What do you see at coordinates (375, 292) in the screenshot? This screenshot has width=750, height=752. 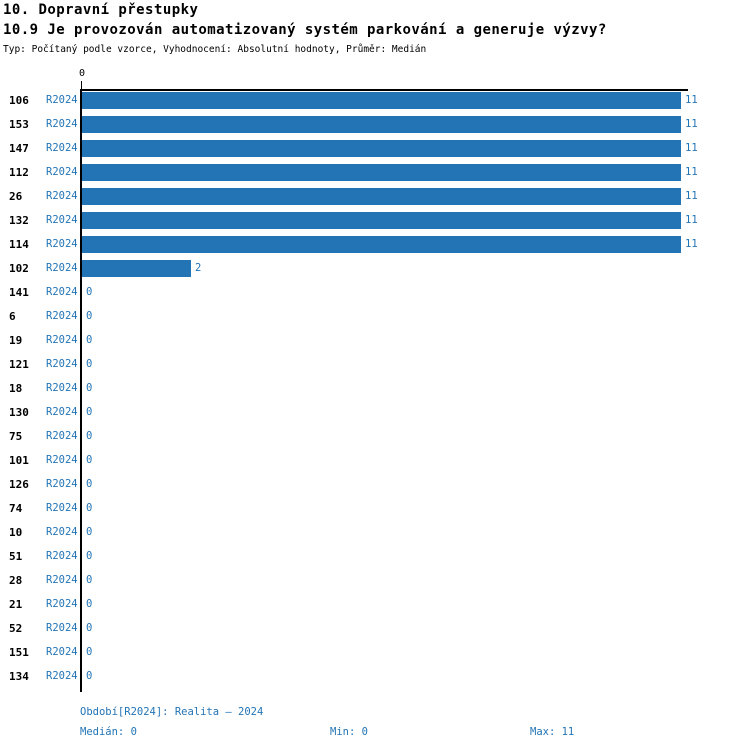 I see `chart-row: 141 R2024 0` at bounding box center [375, 292].